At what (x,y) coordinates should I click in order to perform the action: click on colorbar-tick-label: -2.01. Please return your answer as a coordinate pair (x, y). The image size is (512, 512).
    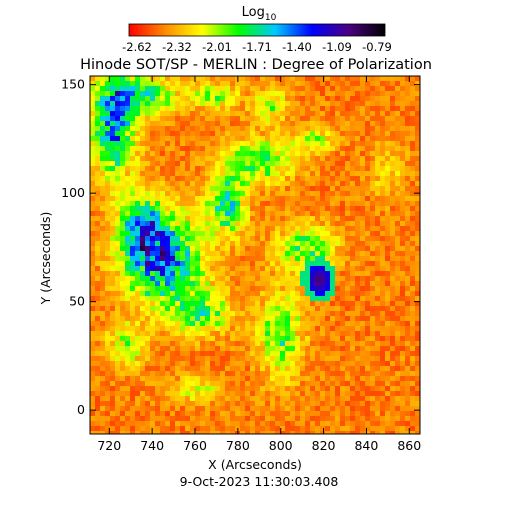
    Looking at the image, I should click on (217, 47).